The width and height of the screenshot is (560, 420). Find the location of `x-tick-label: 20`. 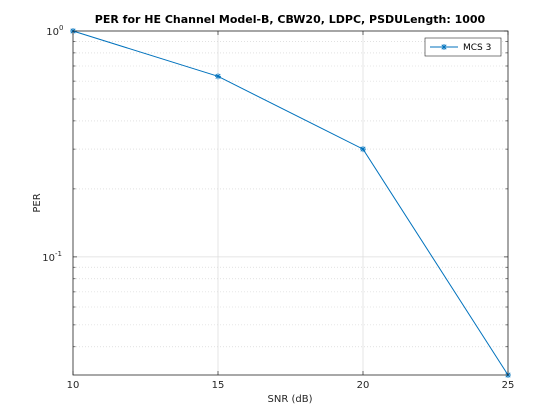

x-tick-label: 20 is located at coordinates (363, 385).